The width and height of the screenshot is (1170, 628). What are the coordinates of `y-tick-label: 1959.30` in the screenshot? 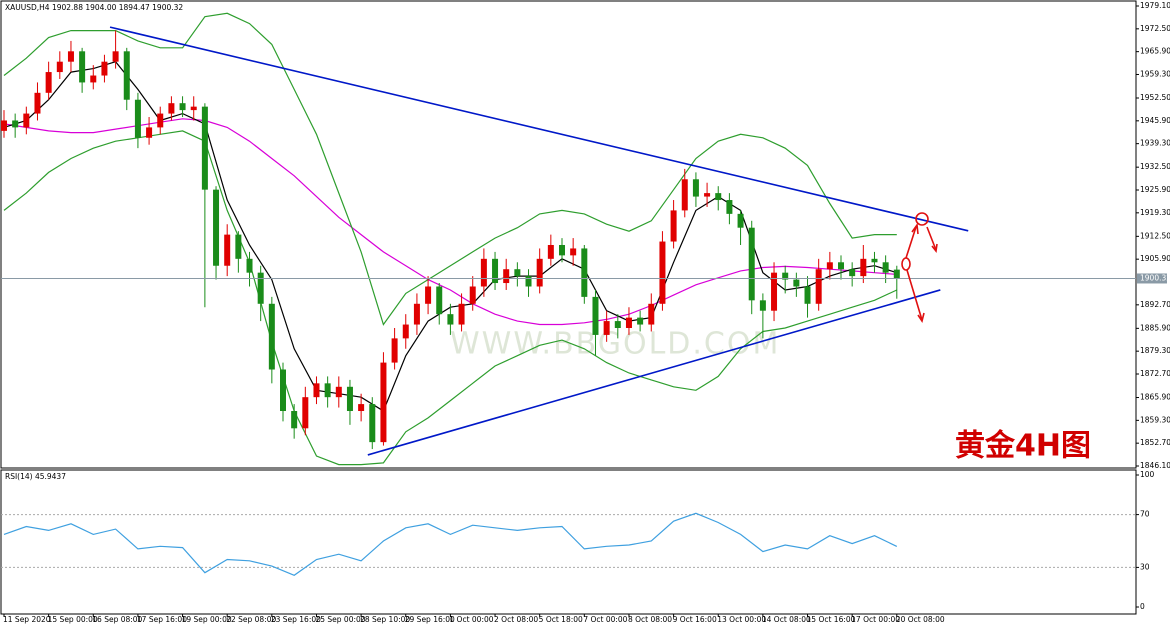 It's located at (1155, 73).